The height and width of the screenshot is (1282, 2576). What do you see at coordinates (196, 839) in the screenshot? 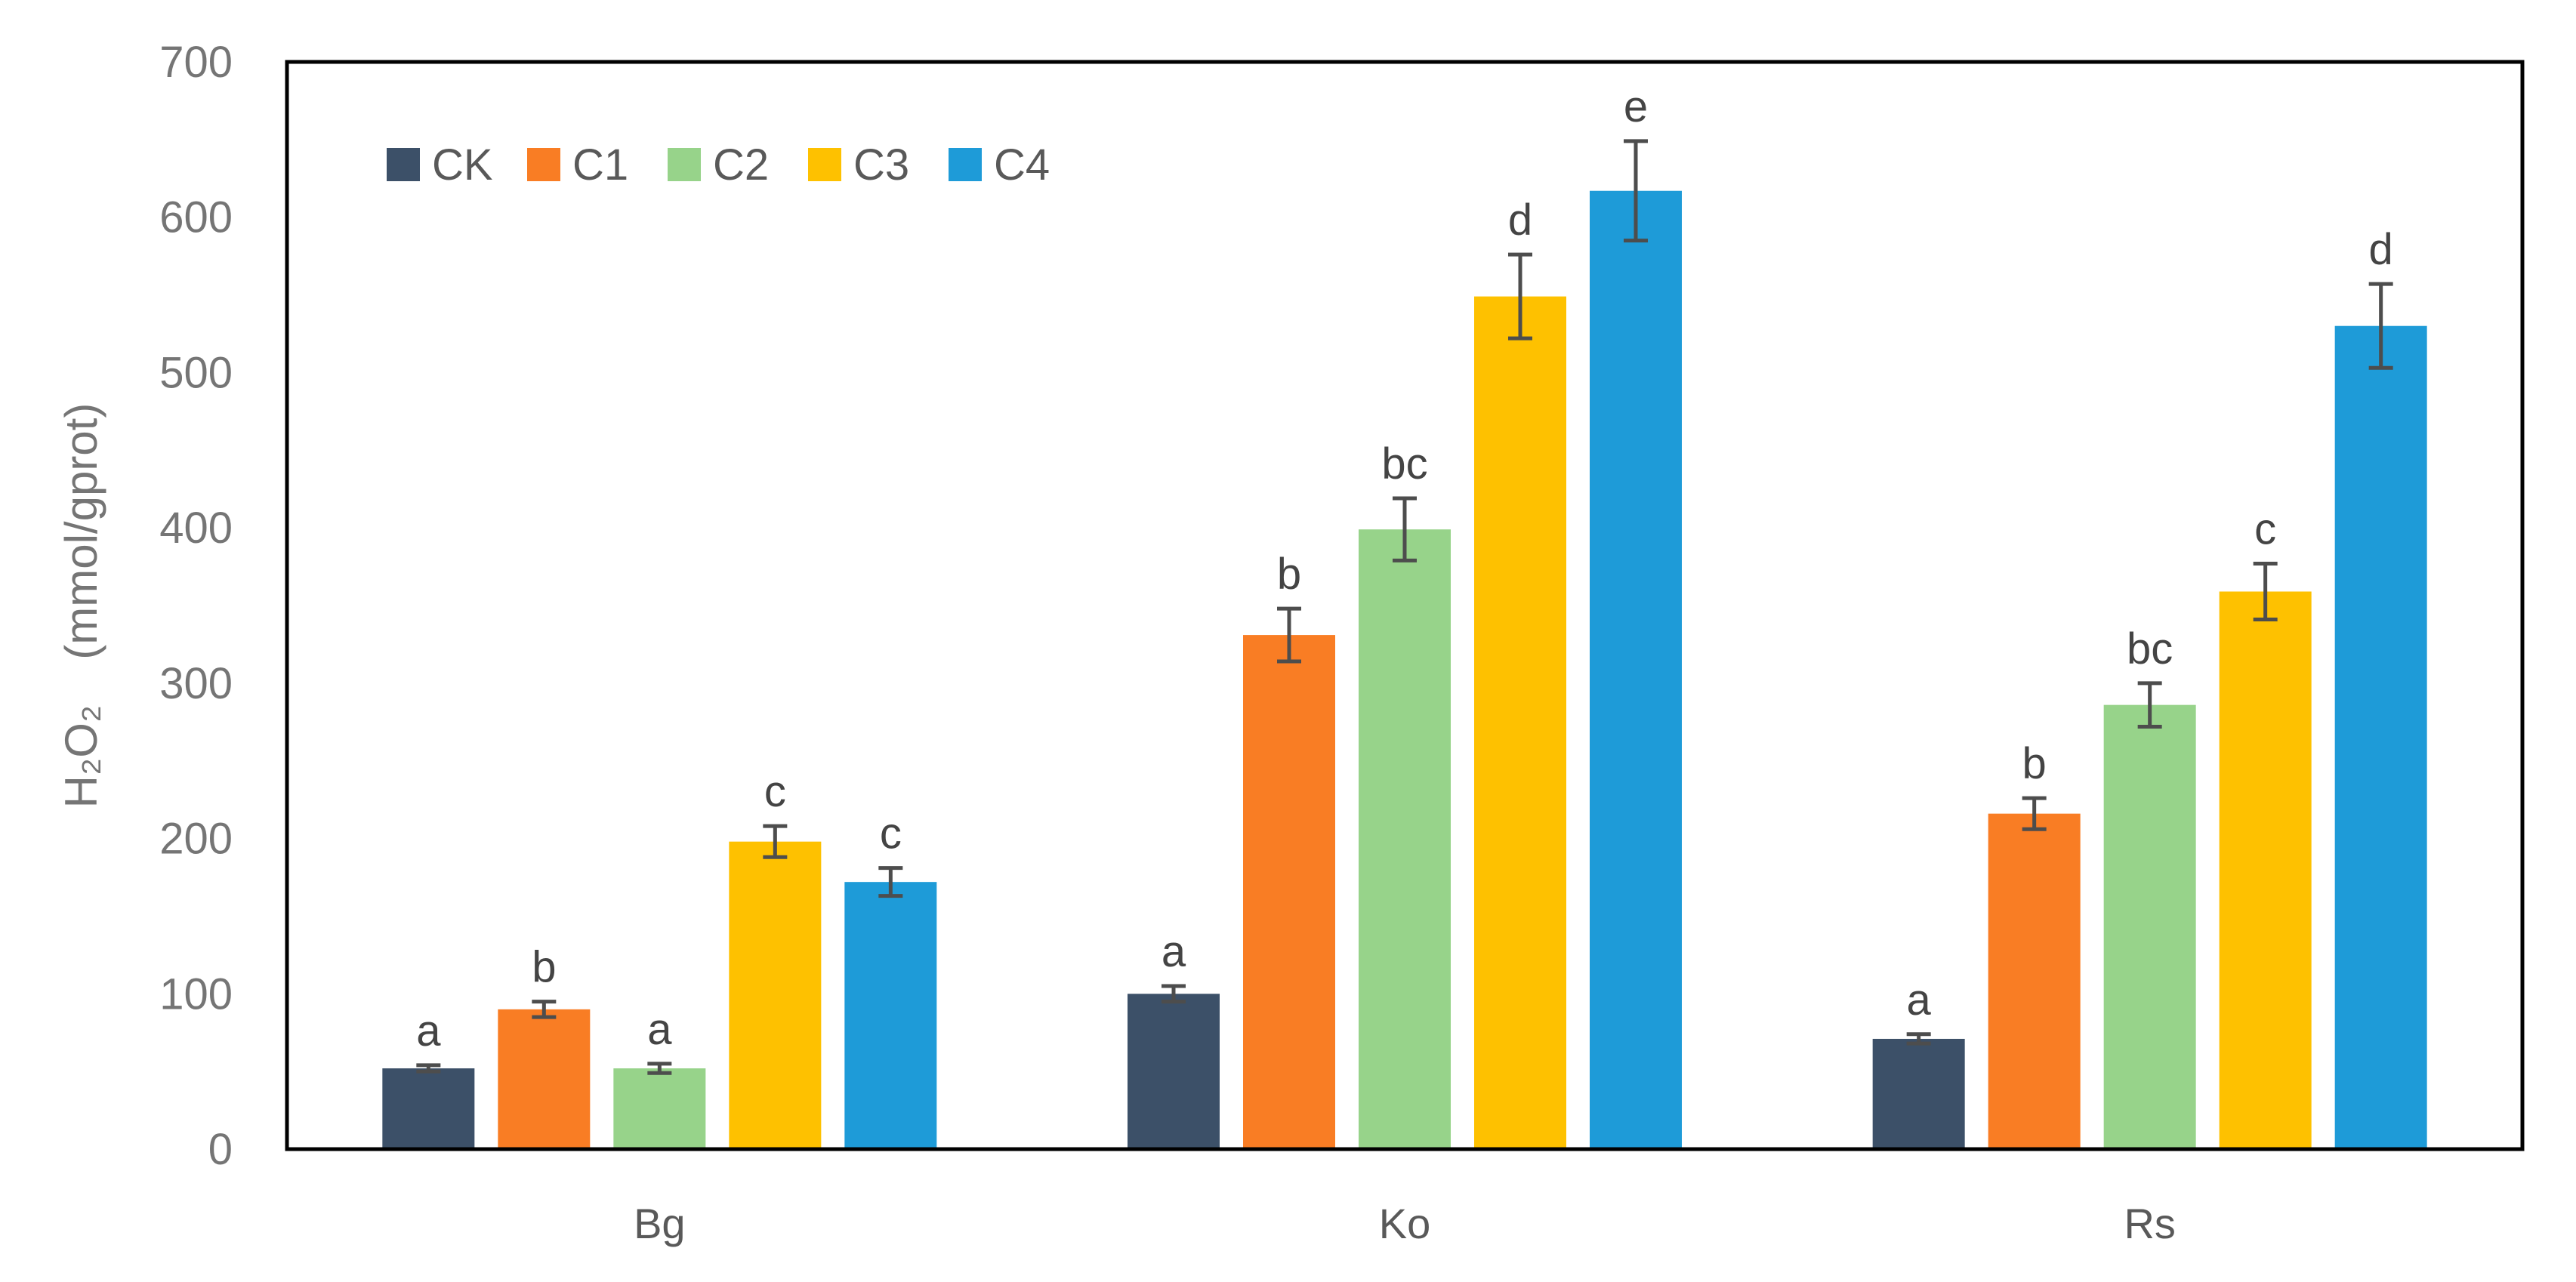
I see `y-tick-label: 200` at bounding box center [196, 839].